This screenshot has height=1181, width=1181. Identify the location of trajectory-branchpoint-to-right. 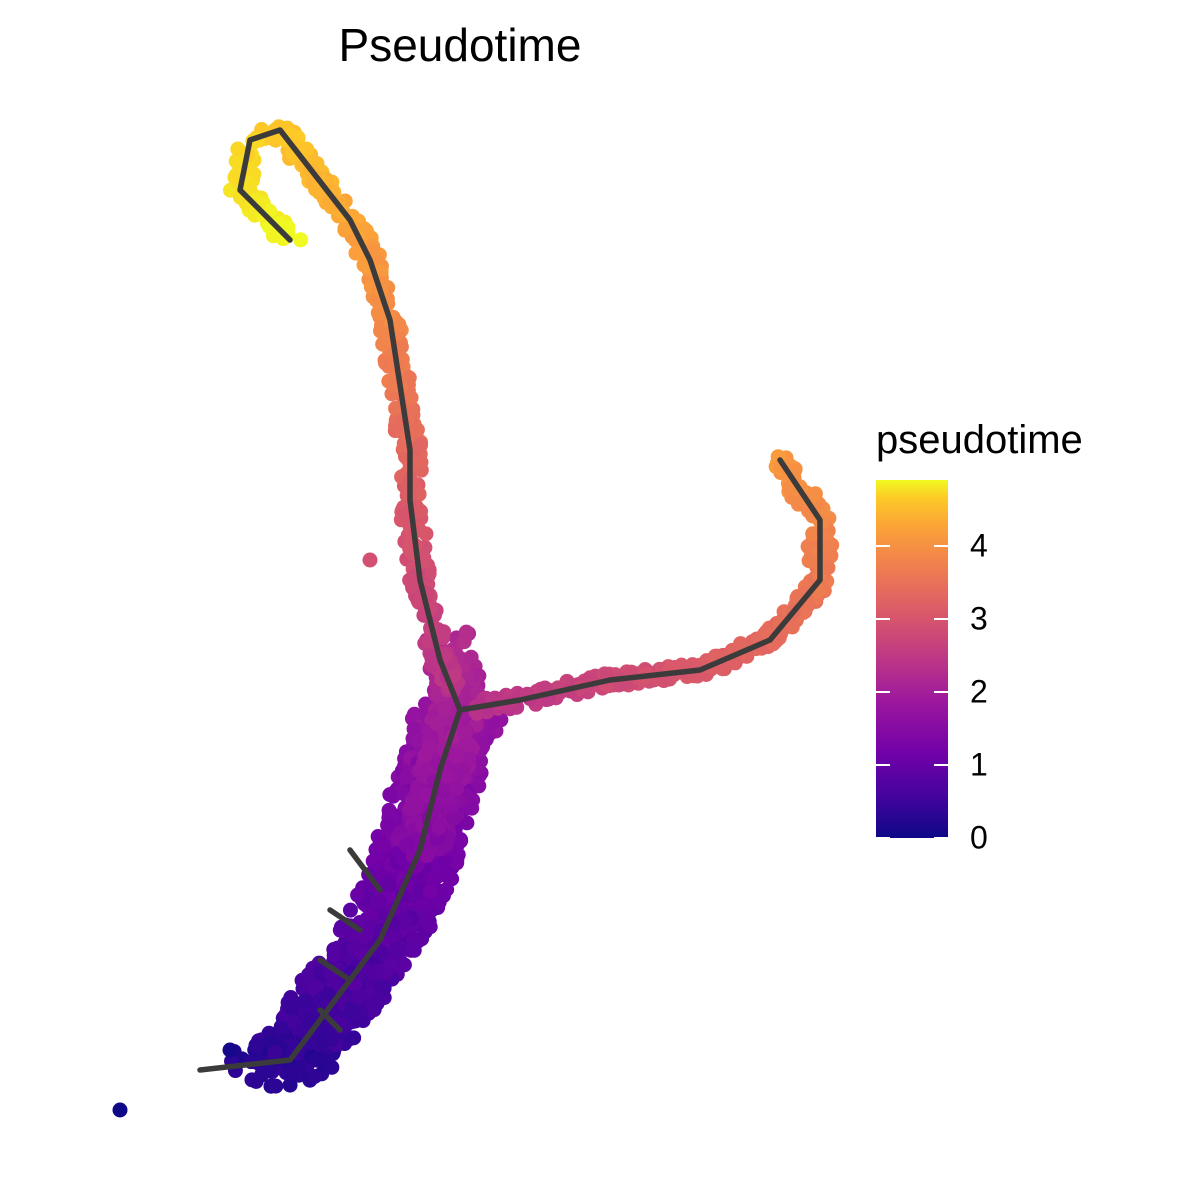
(640, 585).